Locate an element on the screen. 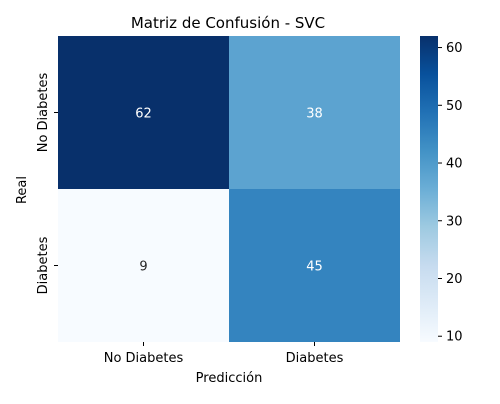 The width and height of the screenshot is (500, 404). y-axis-label: Real is located at coordinates (22, 190).